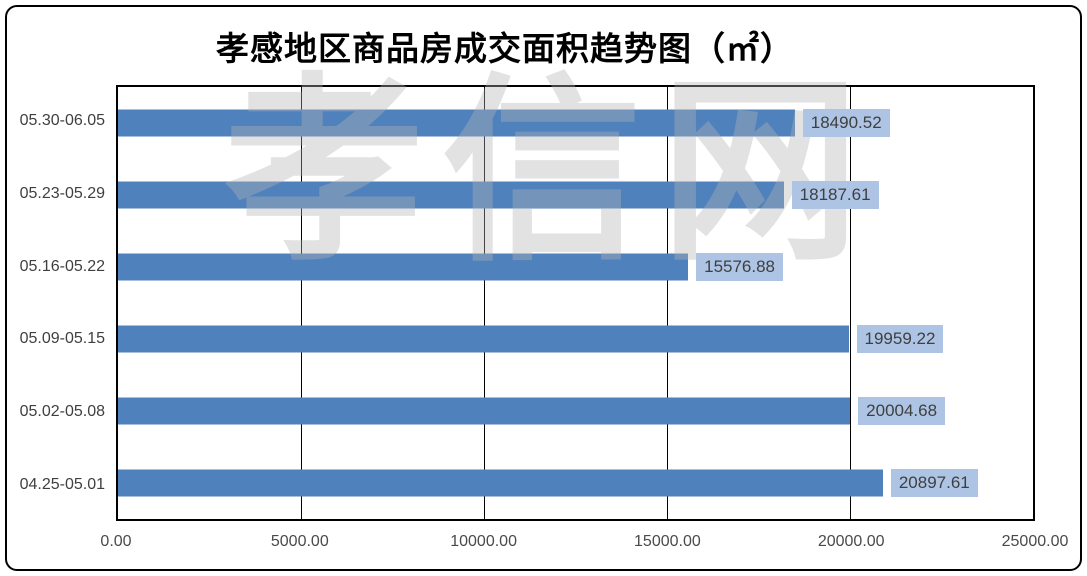 The width and height of the screenshot is (1087, 576). What do you see at coordinates (851, 541) in the screenshot?
I see `x-tick-label: 20000.00` at bounding box center [851, 541].